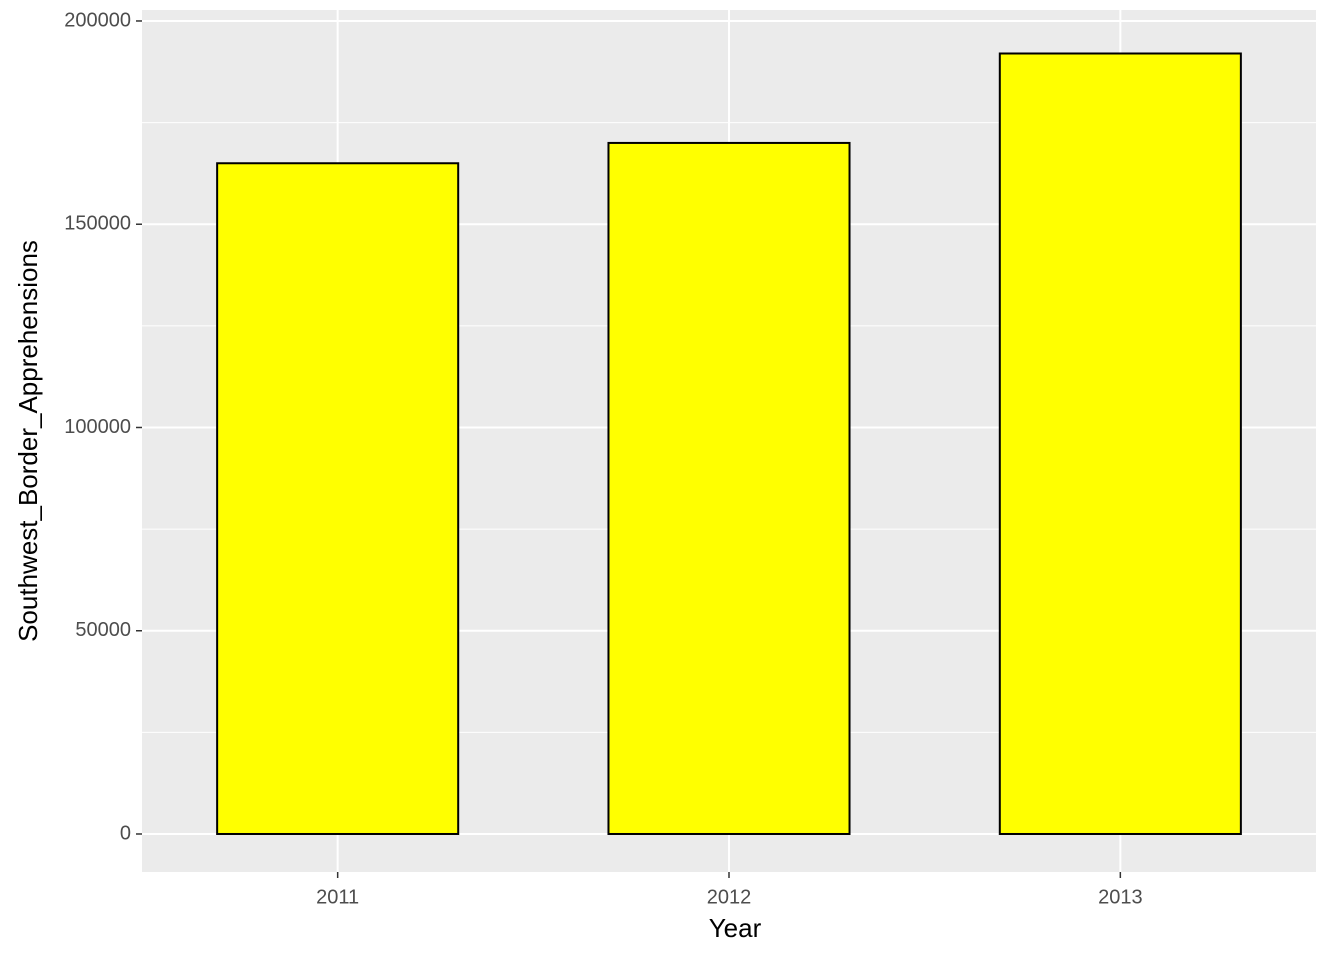  I want to click on y-tick-label: 150000, so click(97, 224).